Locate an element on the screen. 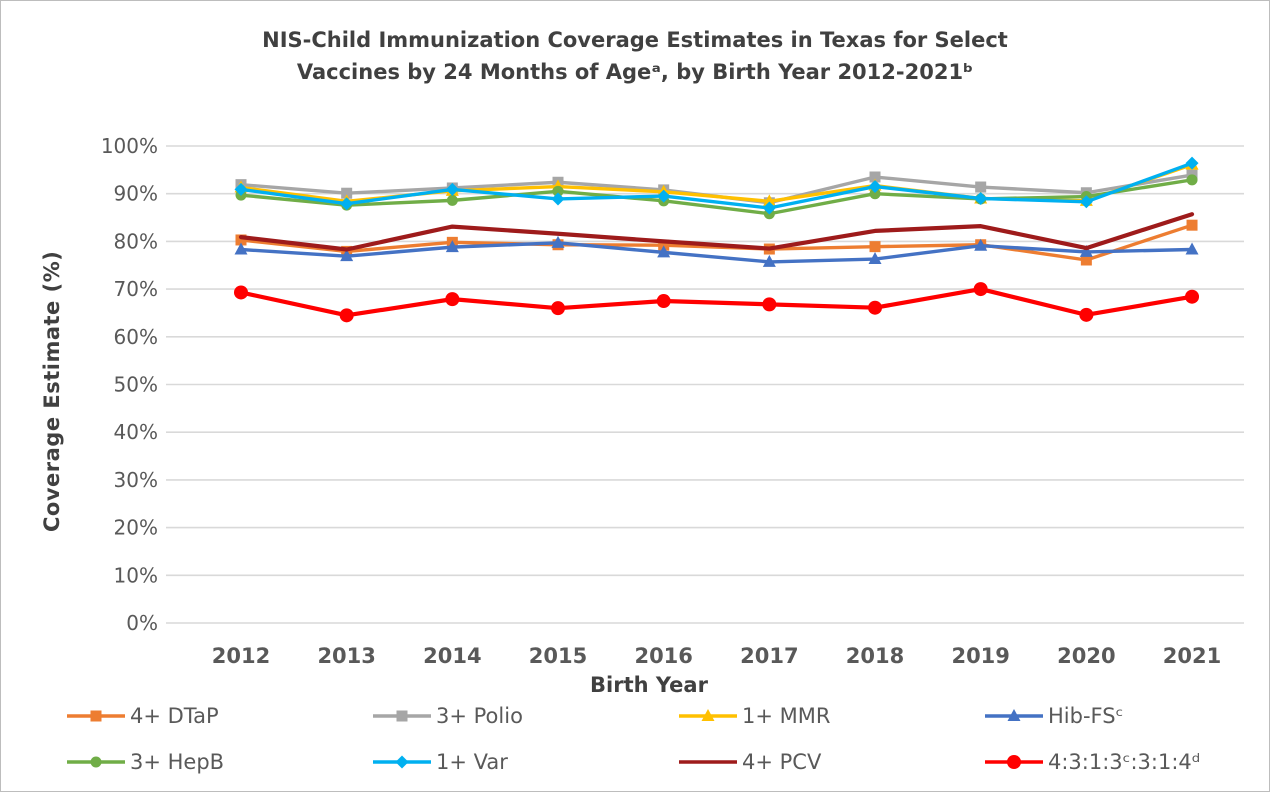  x-tick-label: 2017 is located at coordinates (769, 656).